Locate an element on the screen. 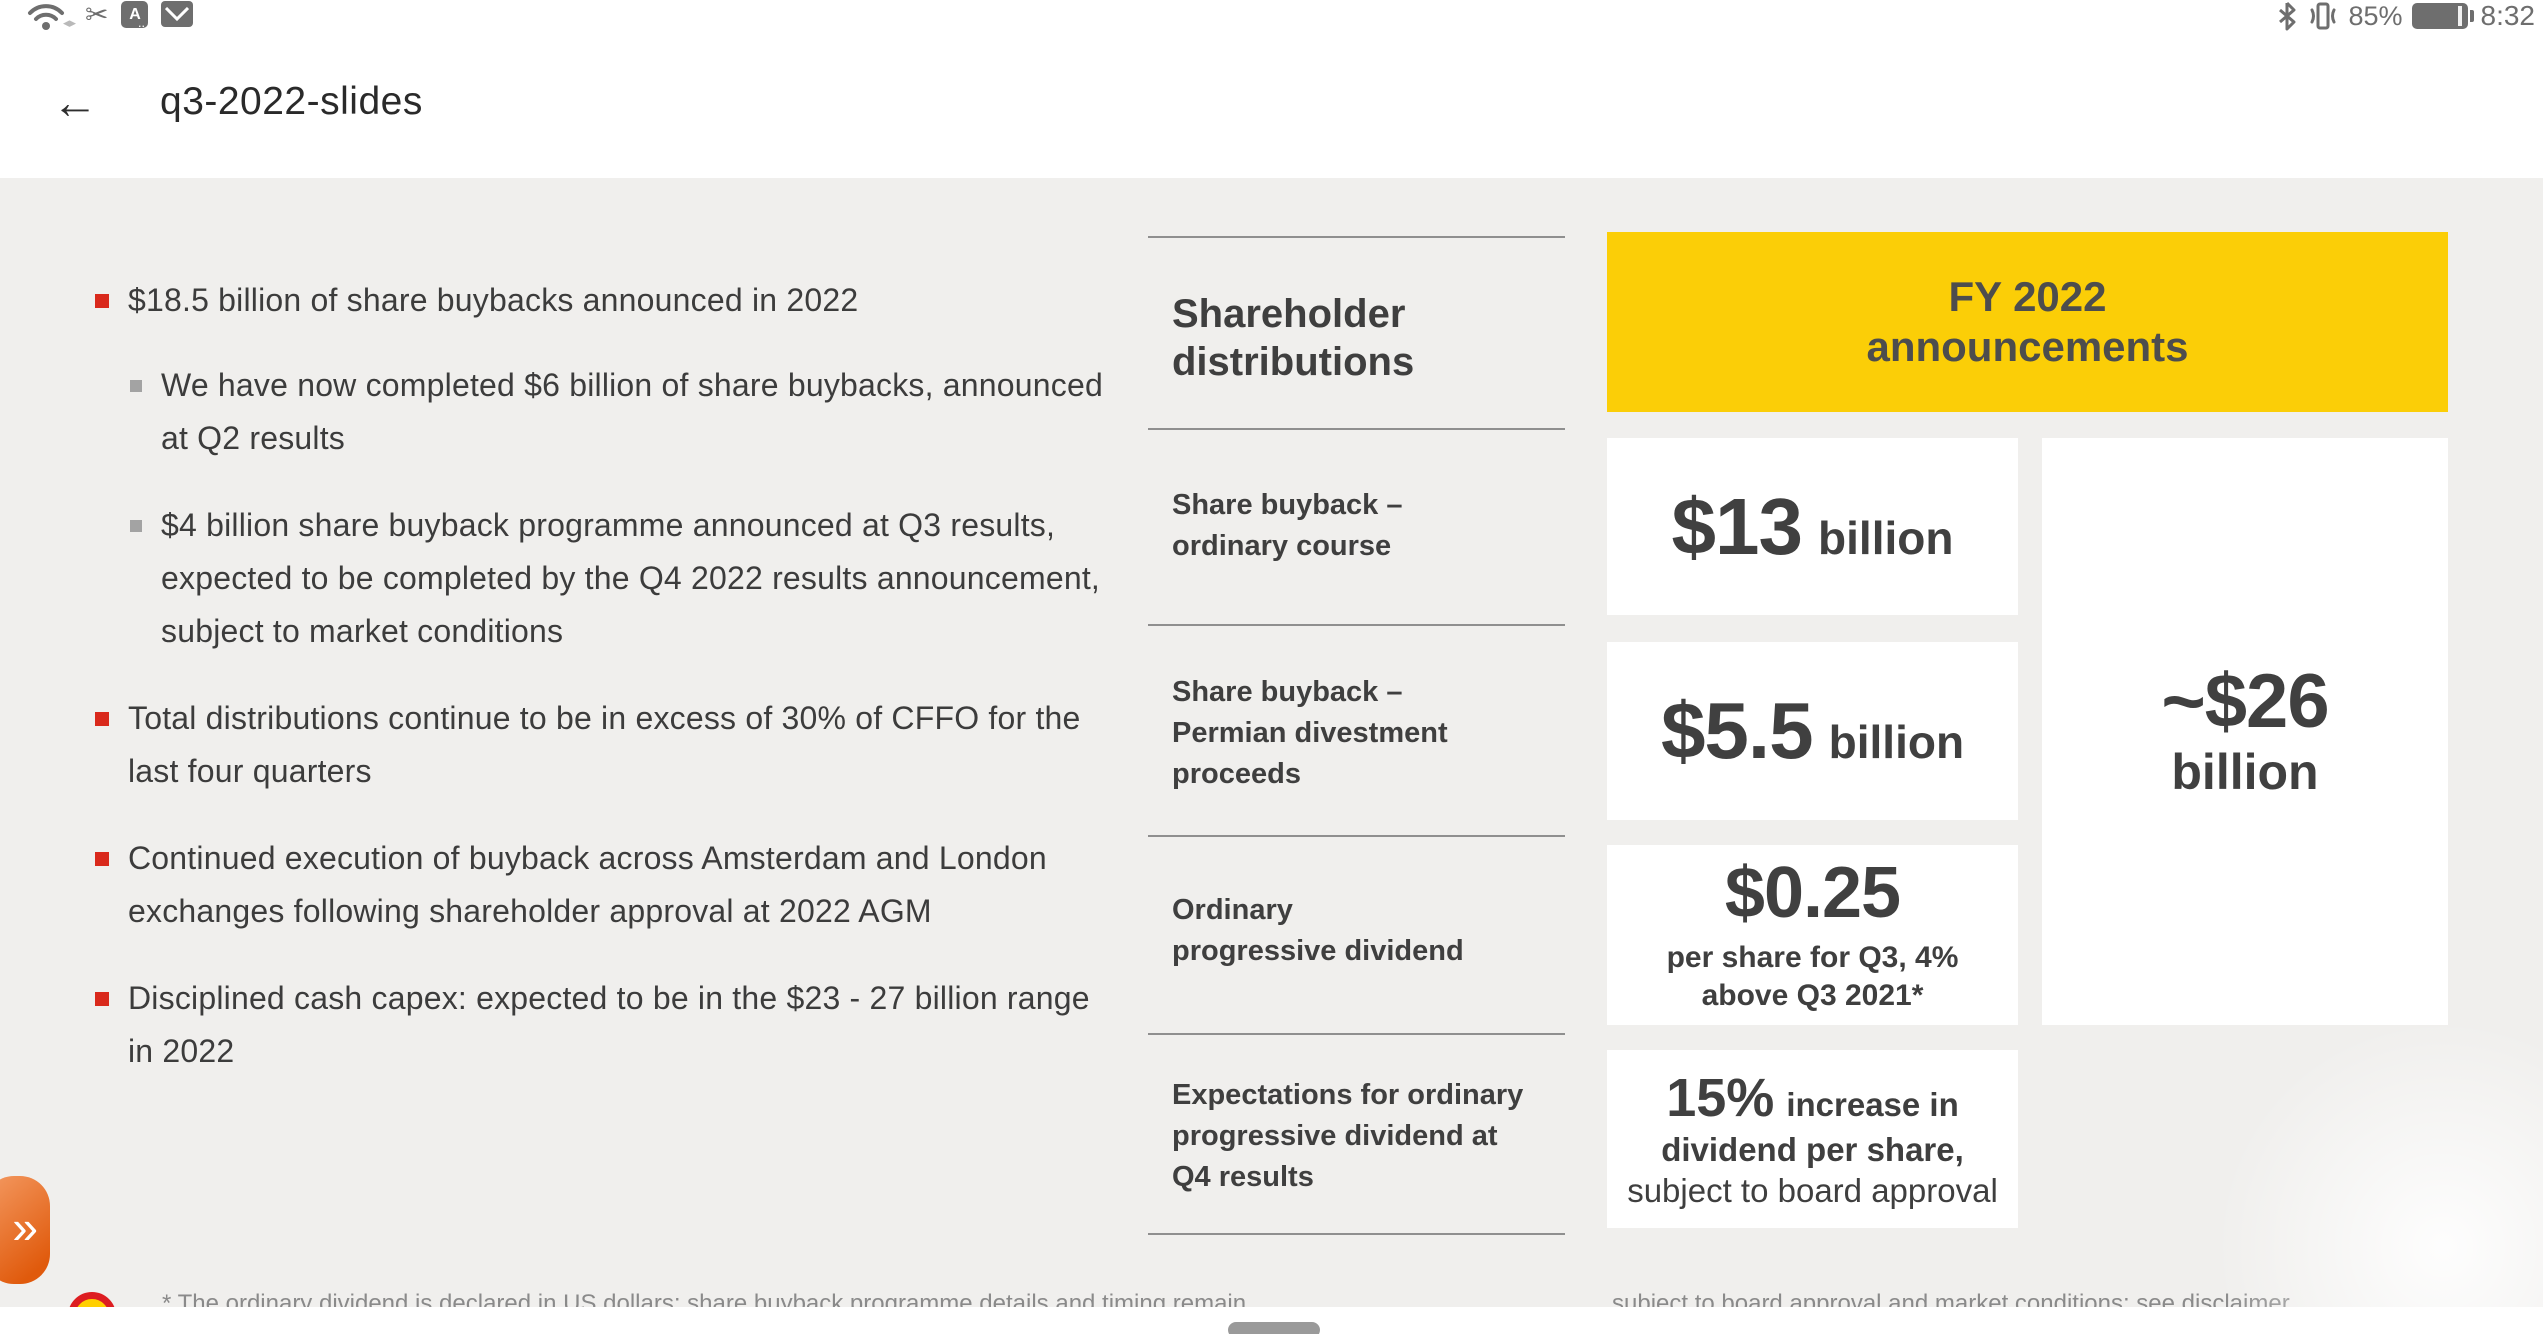 The width and height of the screenshot is (2543, 1334). expand-panel-button: » is located at coordinates (25, 1230).